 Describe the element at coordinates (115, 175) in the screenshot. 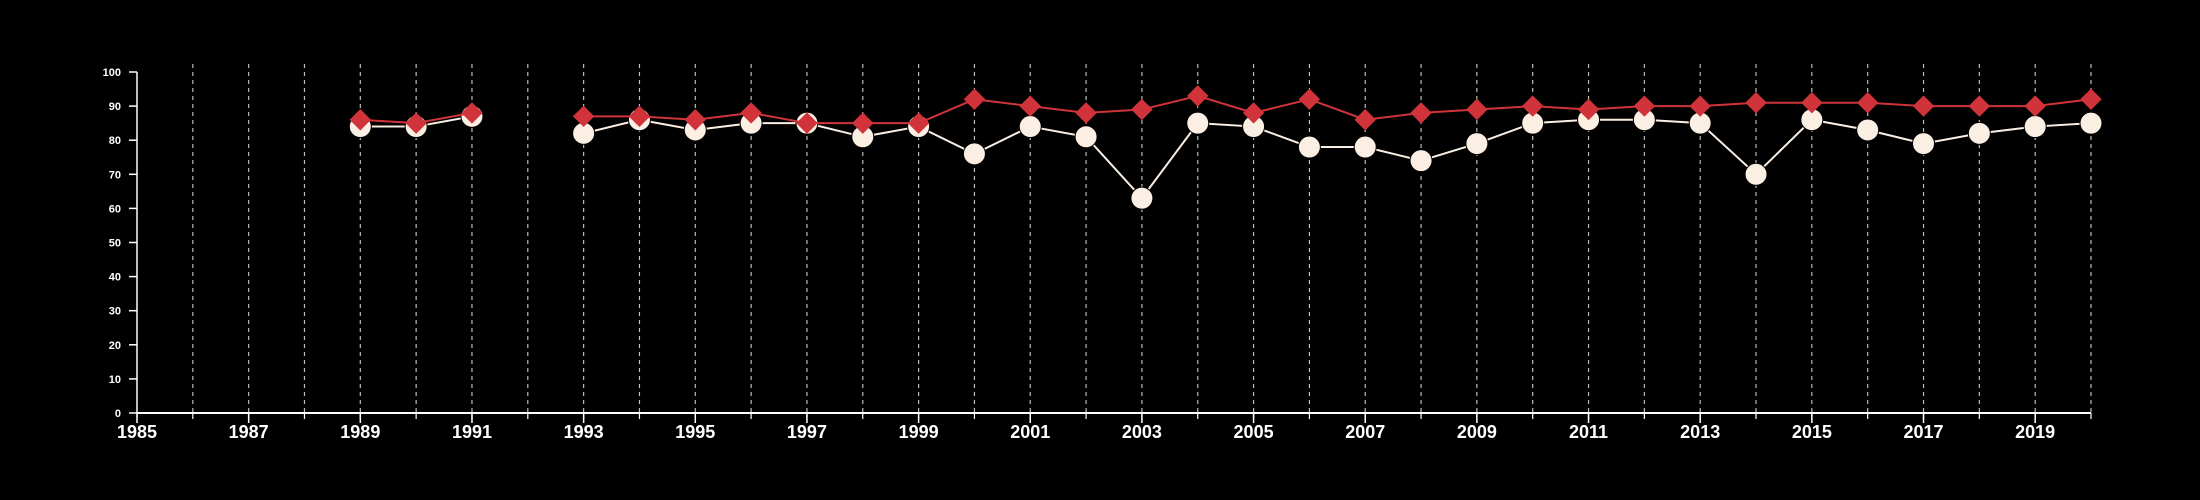

I see `y-tick-label: 70` at that location.